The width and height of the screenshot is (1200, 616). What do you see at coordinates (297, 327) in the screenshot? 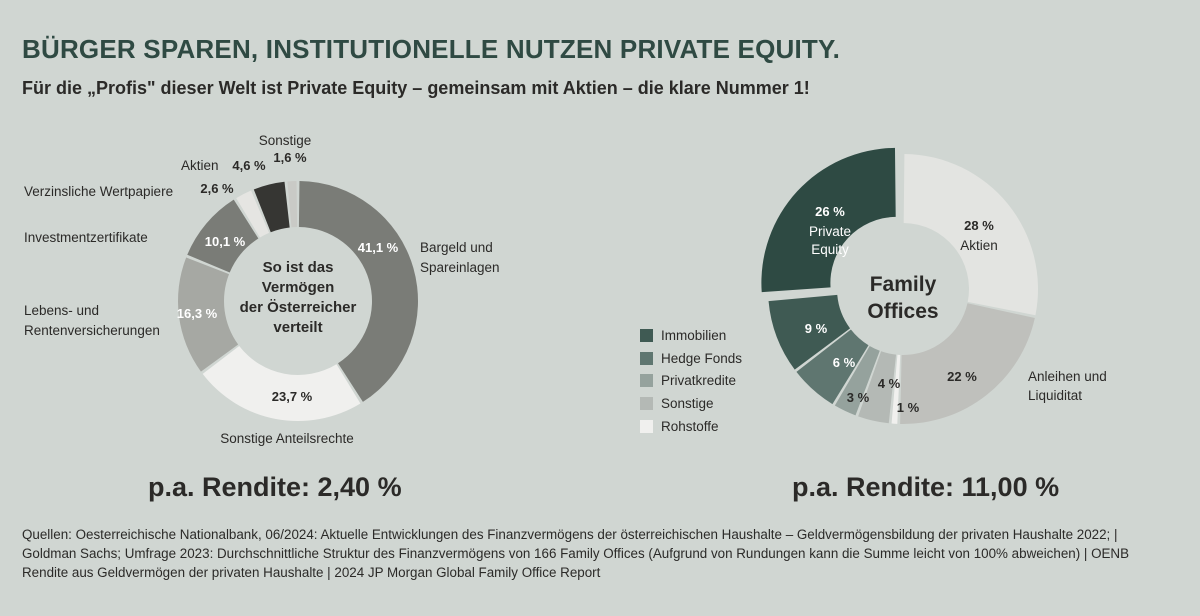
I see `center-label-austria: verteilt` at bounding box center [297, 327].